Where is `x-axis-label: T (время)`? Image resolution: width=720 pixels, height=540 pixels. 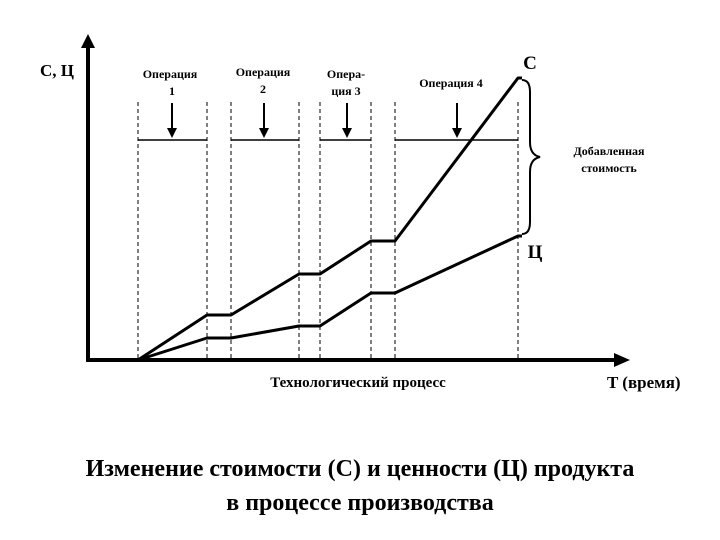 x-axis-label: T (время) is located at coordinates (644, 382).